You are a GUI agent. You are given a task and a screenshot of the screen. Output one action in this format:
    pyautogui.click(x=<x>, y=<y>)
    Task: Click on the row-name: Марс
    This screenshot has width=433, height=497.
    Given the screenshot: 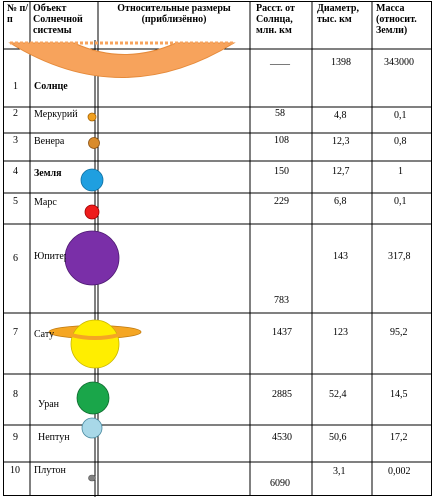 What is the action you would take?
    pyautogui.click(x=45, y=202)
    